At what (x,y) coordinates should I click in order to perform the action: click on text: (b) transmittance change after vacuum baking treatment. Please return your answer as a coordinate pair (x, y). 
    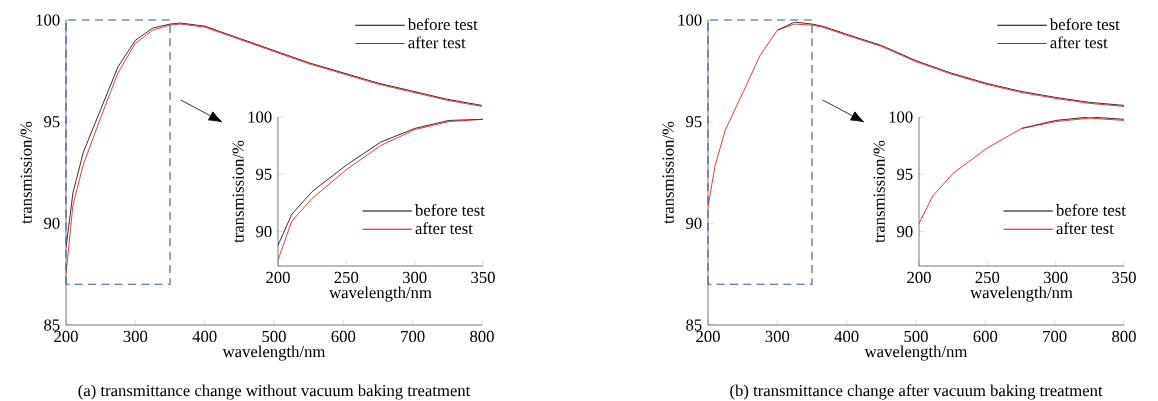
    Looking at the image, I should click on (916, 392).